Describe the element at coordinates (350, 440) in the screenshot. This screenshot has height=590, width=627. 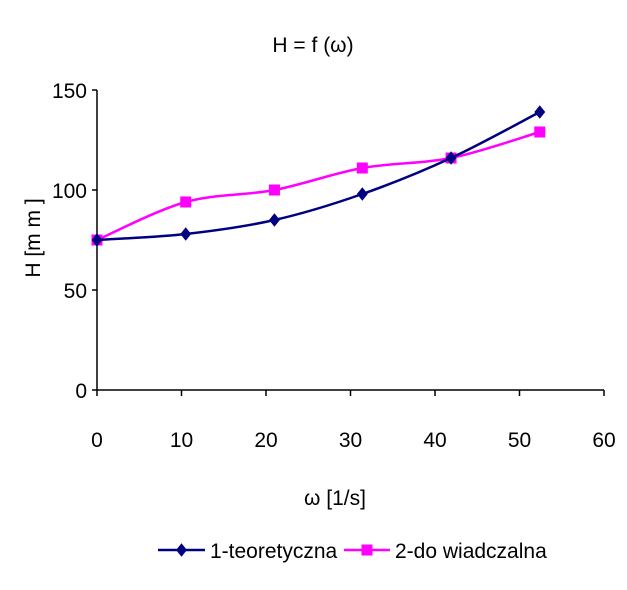
I see `x-tick-label: 30` at that location.